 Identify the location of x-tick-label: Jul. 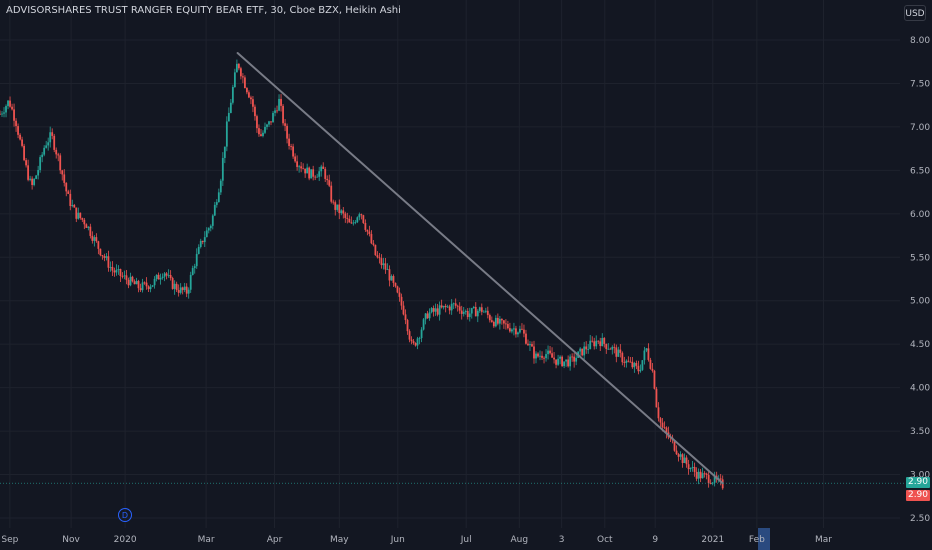
(466, 540).